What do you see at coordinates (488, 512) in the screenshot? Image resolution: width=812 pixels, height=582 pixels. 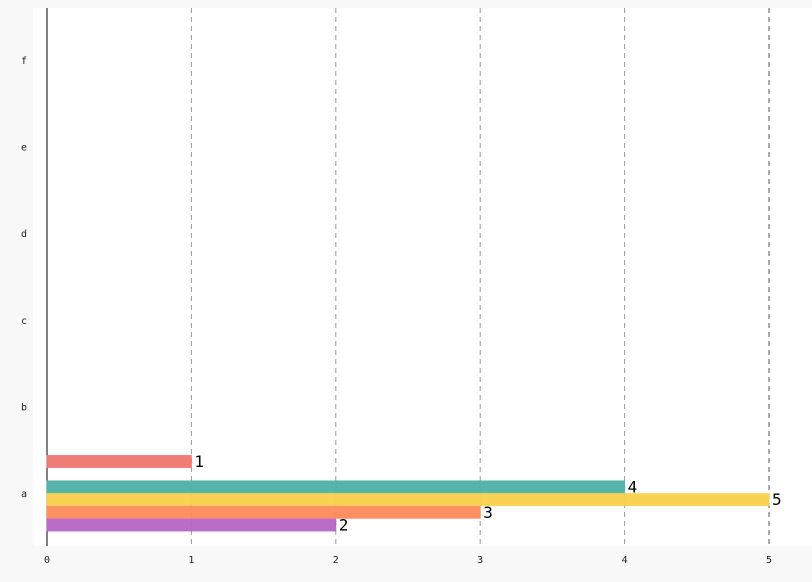 I see `data-label: 3` at bounding box center [488, 512].